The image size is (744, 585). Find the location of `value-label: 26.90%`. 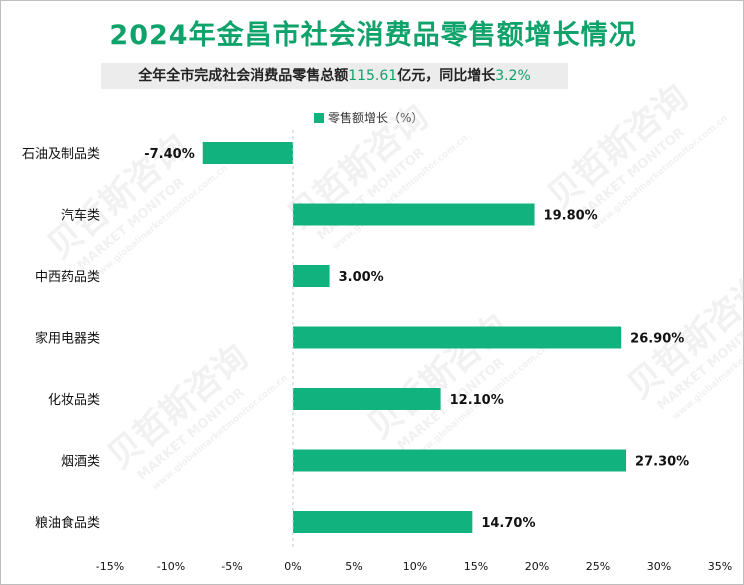

value-label: 26.90% is located at coordinates (657, 339).